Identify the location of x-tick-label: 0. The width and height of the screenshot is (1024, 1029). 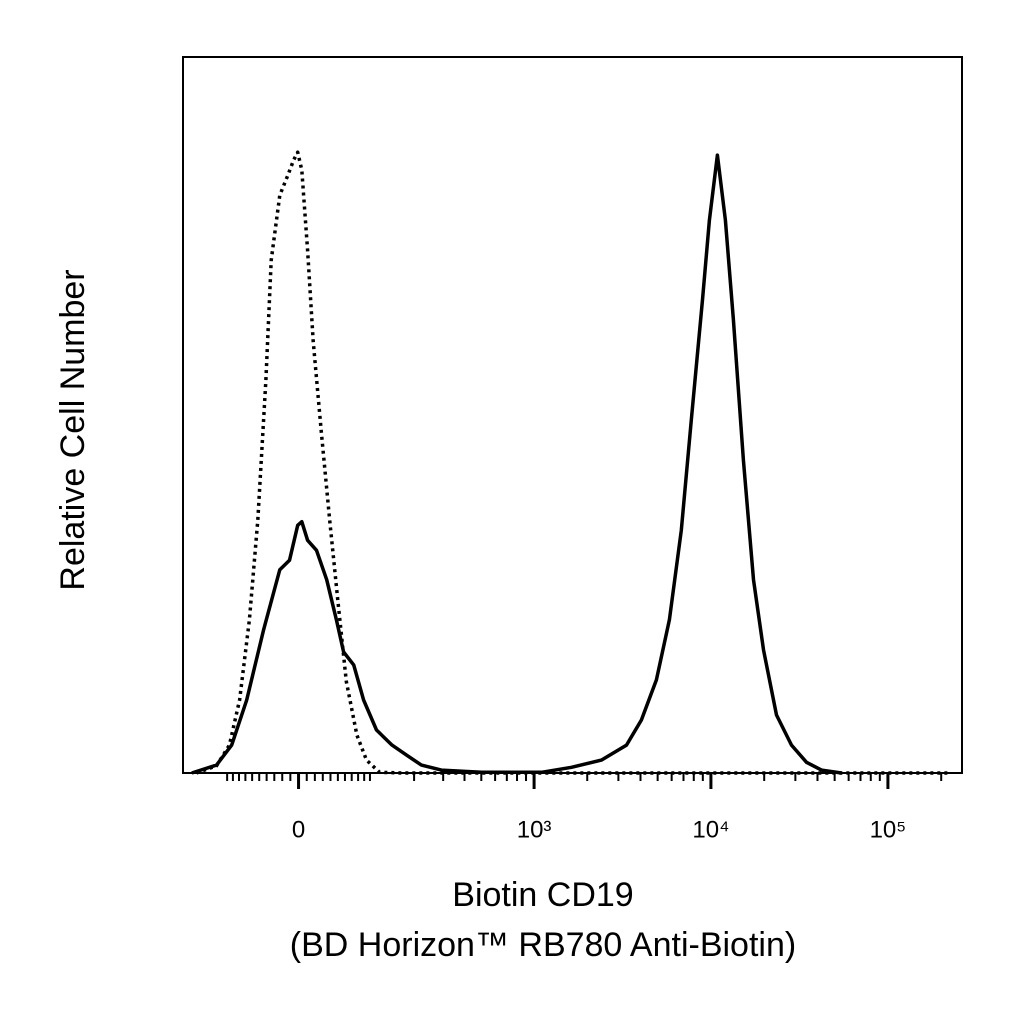
(298, 829).